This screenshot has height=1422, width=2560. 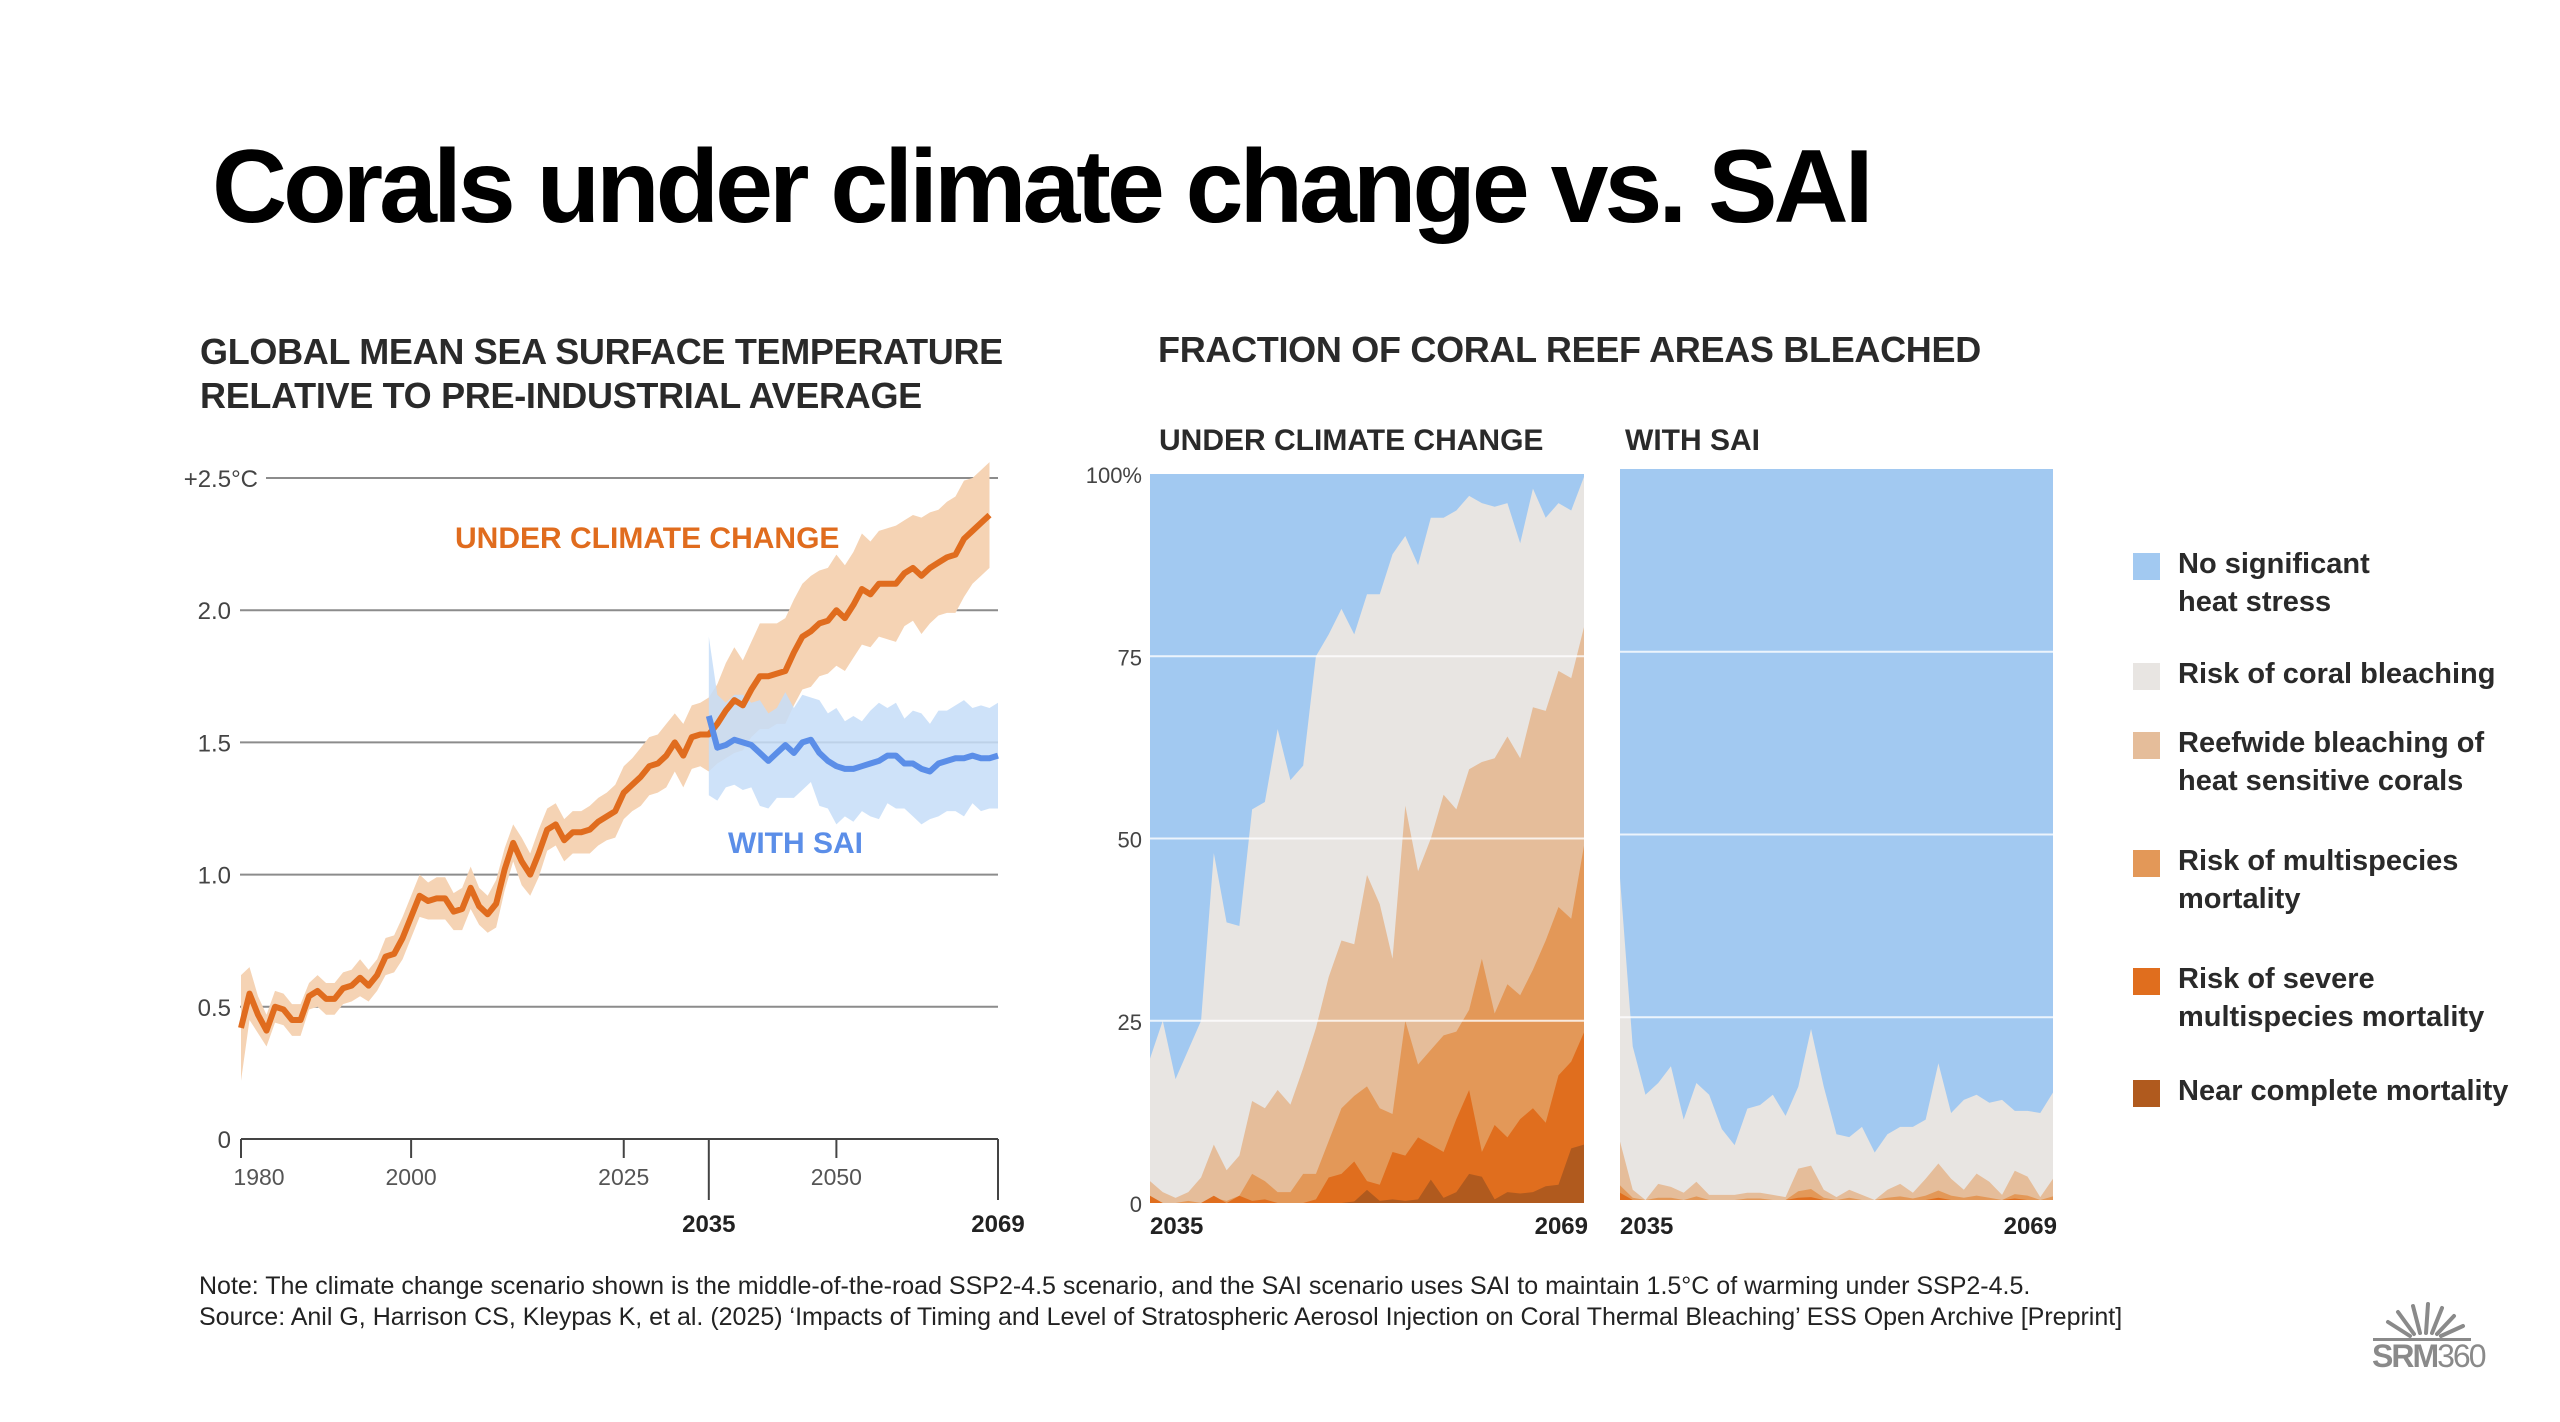 I want to click on panel-title-climate-change: UNDER CLIMATE CHANGE, so click(x=1351, y=440).